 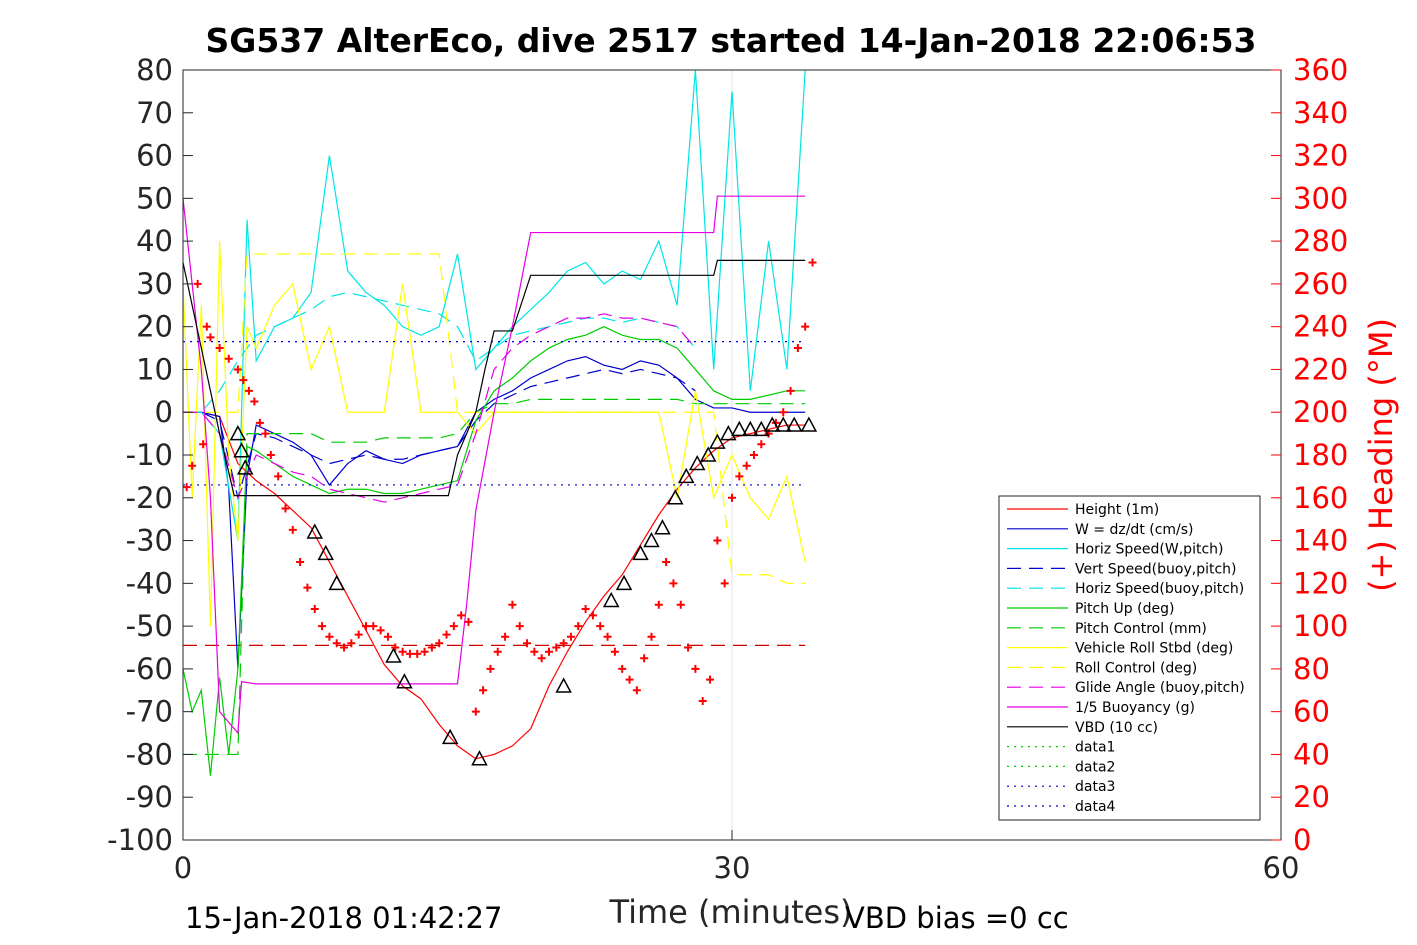 I want to click on left-tick-label: -10, so click(x=149, y=455).